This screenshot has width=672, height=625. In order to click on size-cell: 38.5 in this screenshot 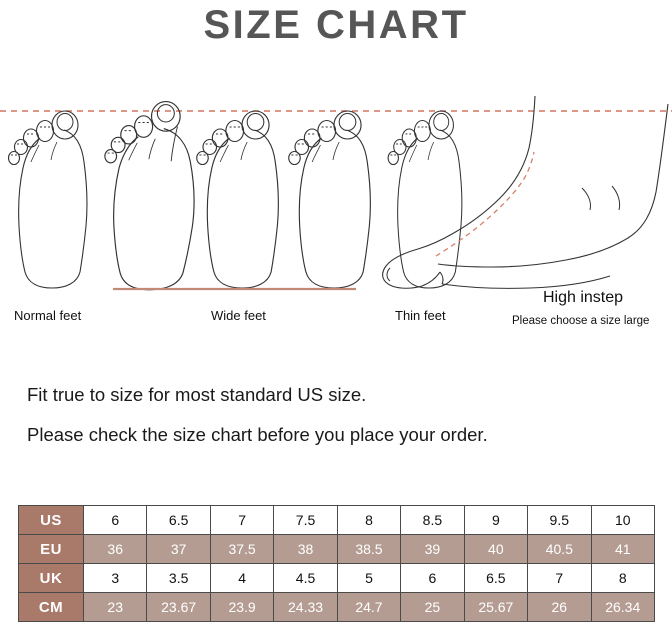, I will do `click(369, 549)`.